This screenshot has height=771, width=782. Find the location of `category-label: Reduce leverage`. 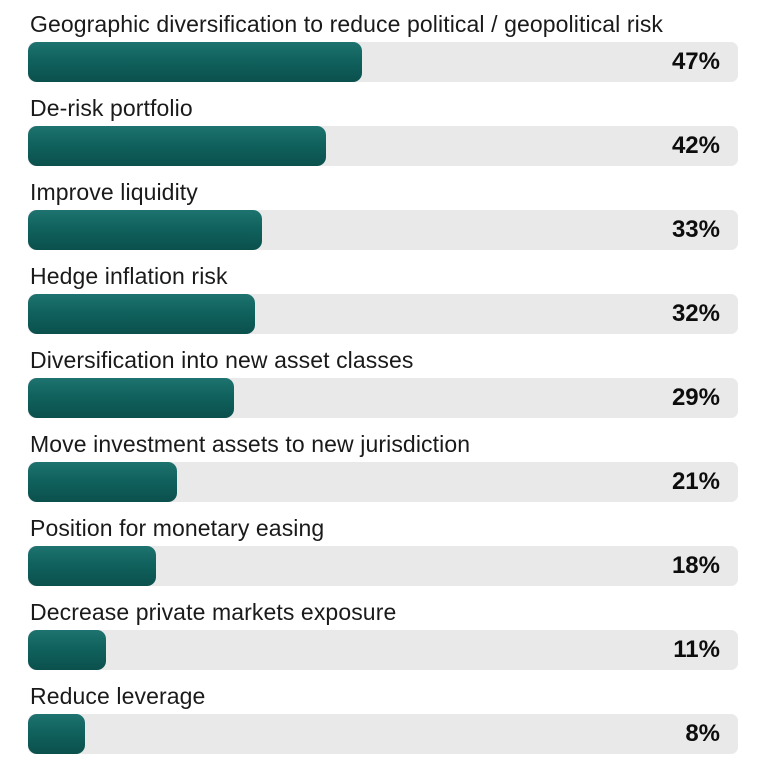

category-label: Reduce leverage is located at coordinates (118, 696).